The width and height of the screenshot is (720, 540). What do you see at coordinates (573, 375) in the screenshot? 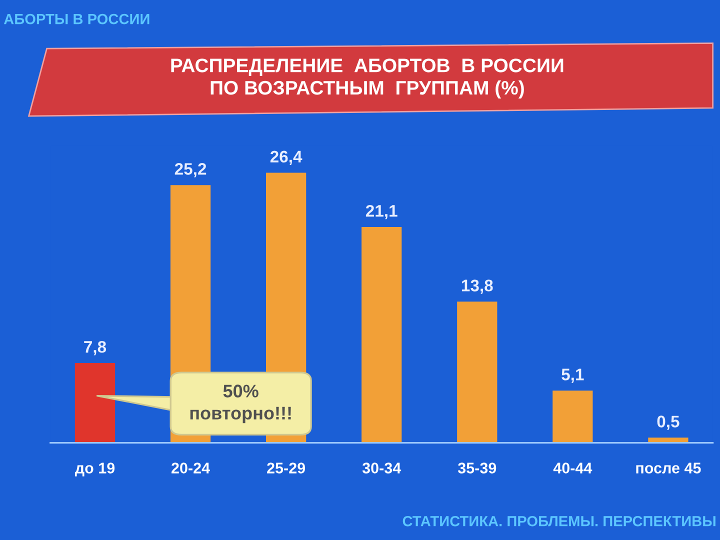
I see `data-label: 5,1` at bounding box center [573, 375].